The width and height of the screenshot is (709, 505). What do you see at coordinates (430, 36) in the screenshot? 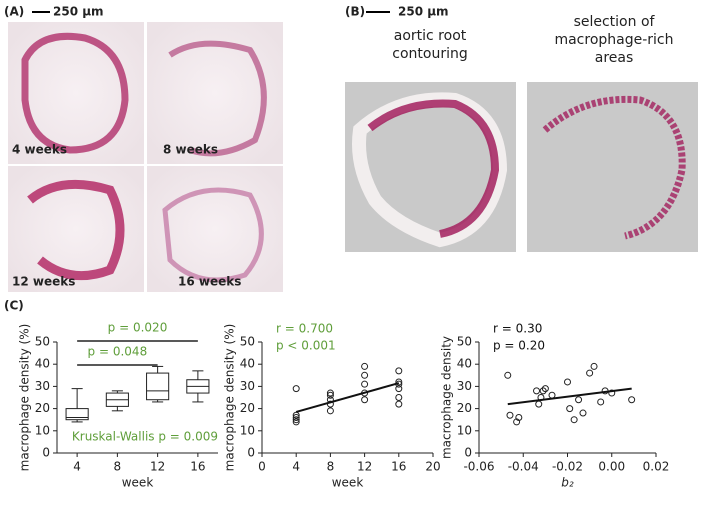
I see `caption: aortic root` at bounding box center [430, 36].